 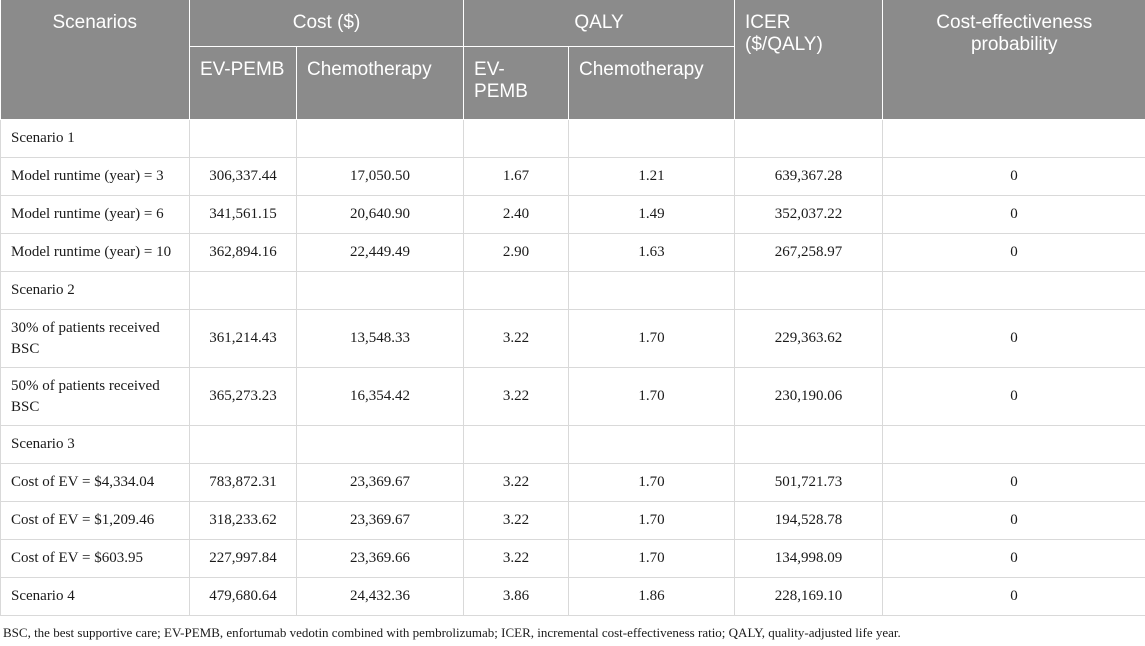 I want to click on row-label: 30% of patients received BSC, so click(x=95, y=338).